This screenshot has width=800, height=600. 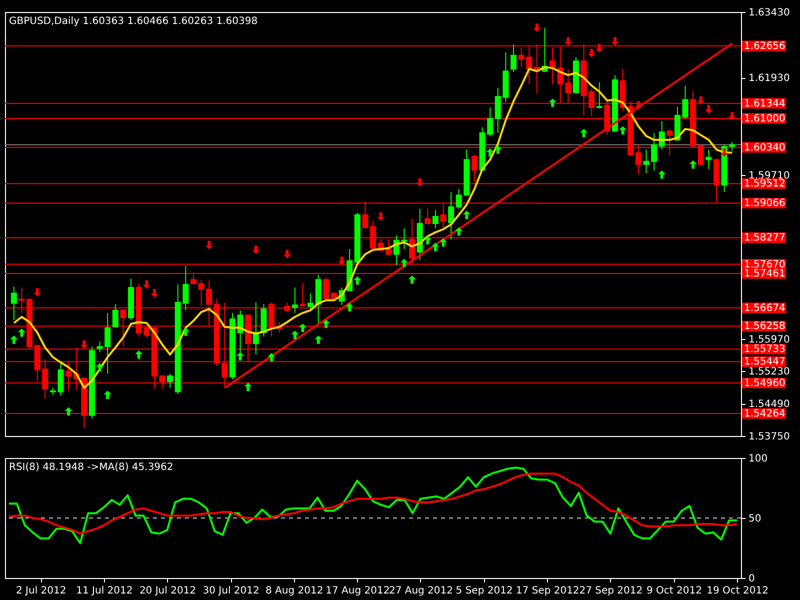 I want to click on ref-line-label: 1.60340, so click(x=765, y=148).